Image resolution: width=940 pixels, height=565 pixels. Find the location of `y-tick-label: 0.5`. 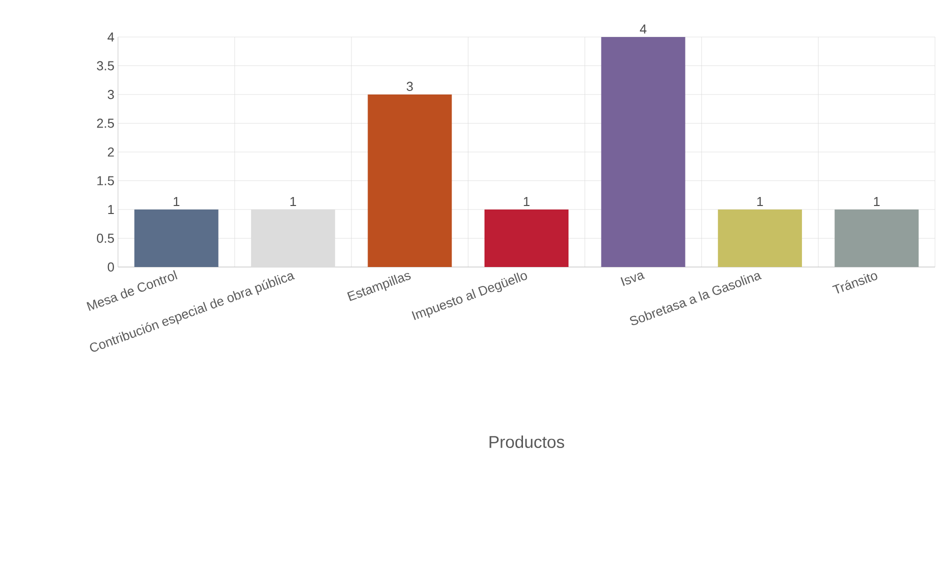

y-tick-label: 0.5 is located at coordinates (105, 238).